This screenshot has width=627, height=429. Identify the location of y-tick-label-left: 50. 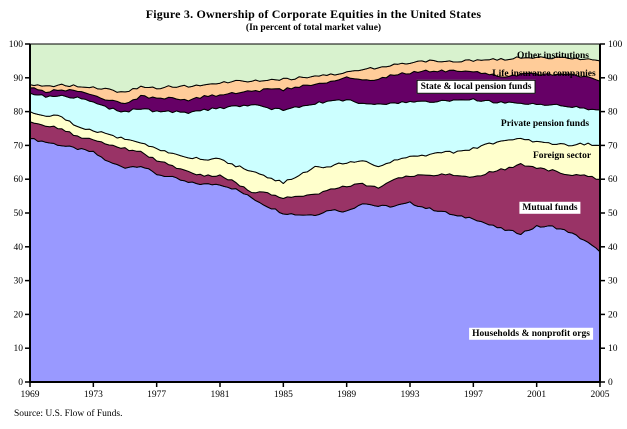
(19, 214).